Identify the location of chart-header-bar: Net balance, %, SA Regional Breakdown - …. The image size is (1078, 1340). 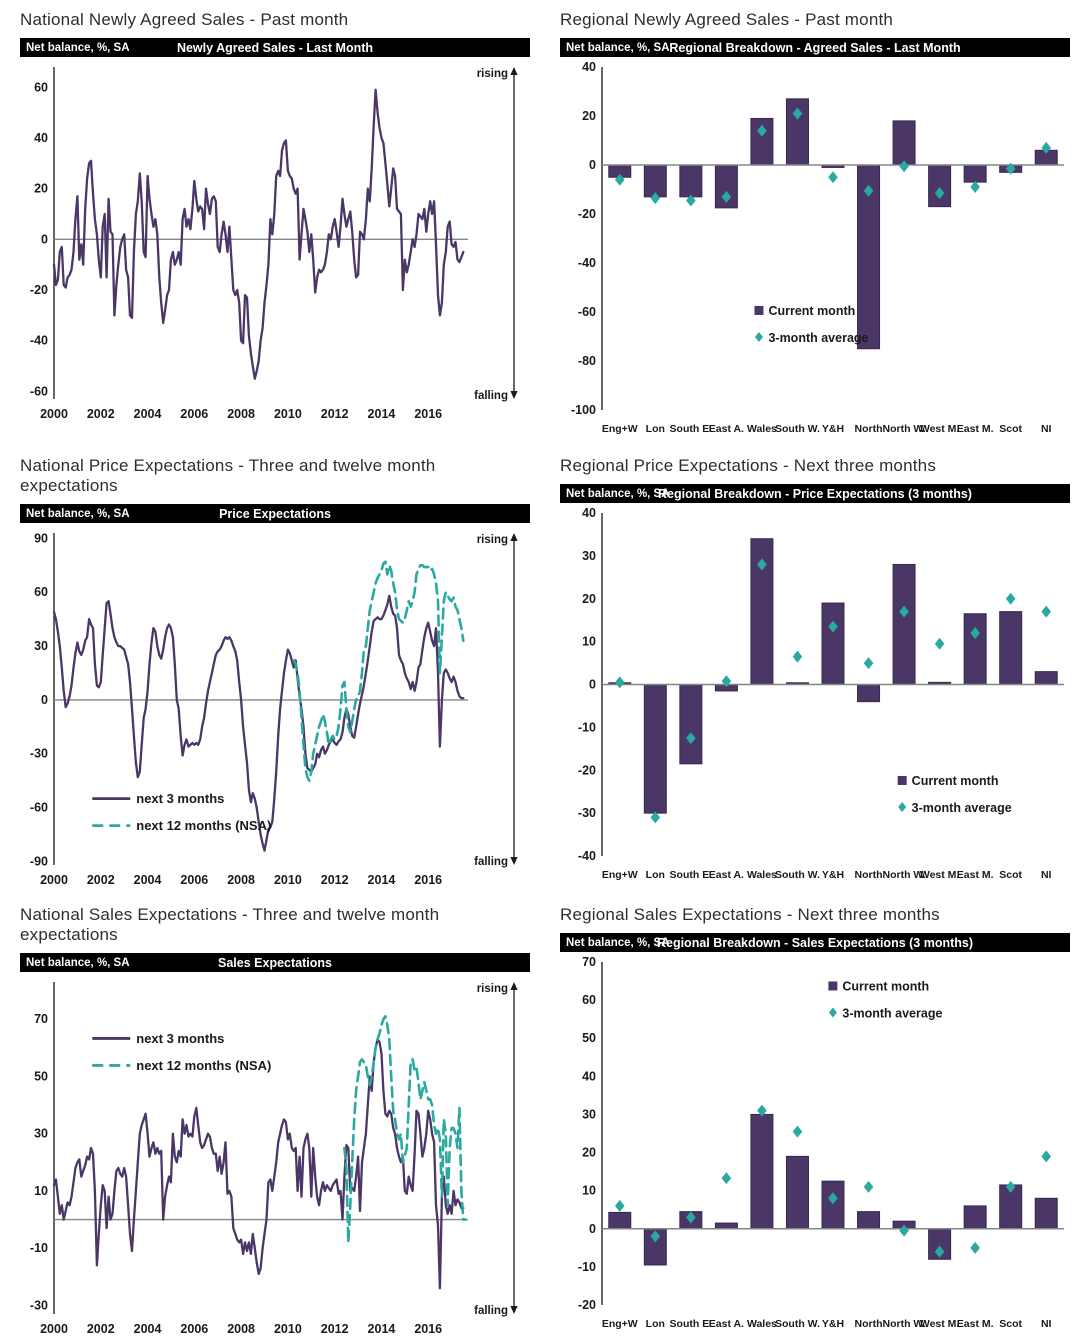
(815, 47).